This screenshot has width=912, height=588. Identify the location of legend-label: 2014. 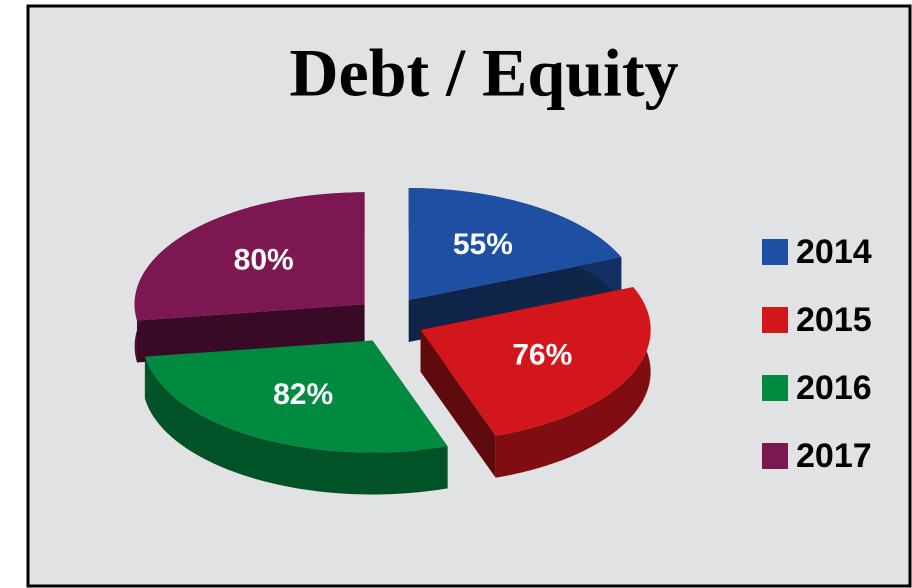
(834, 252).